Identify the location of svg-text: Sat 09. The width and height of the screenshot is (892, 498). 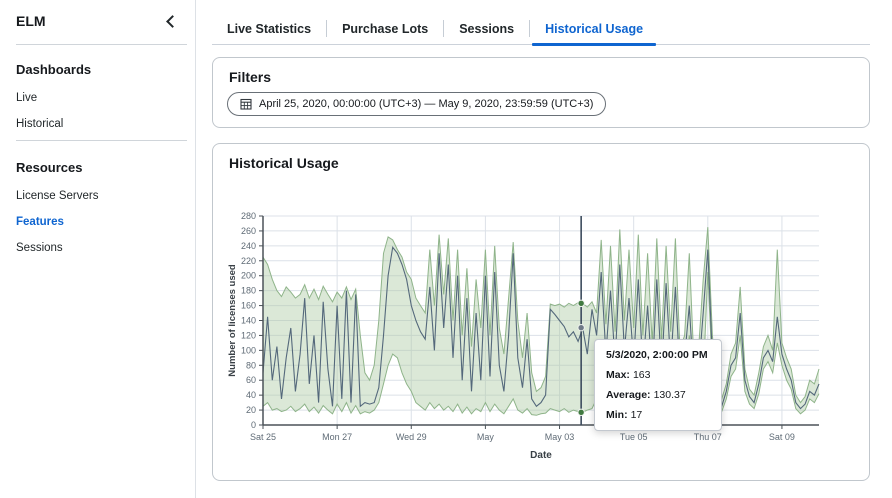
(782, 437).